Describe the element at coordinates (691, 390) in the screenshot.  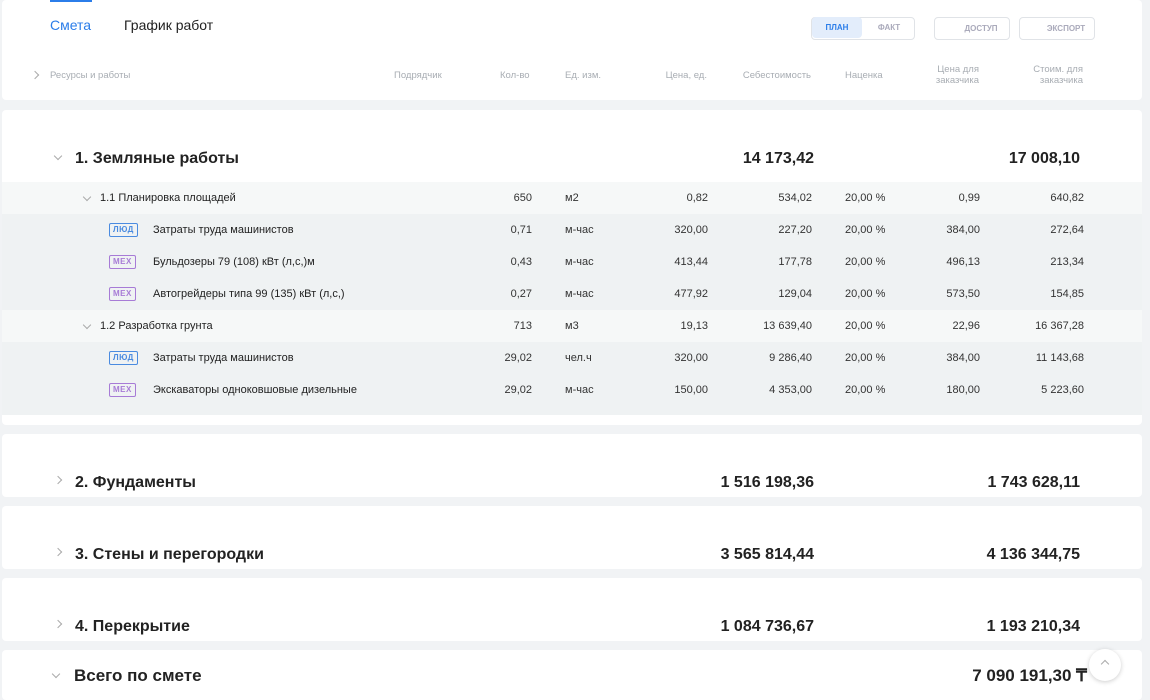
I see `cell-price: 150,00` at that location.